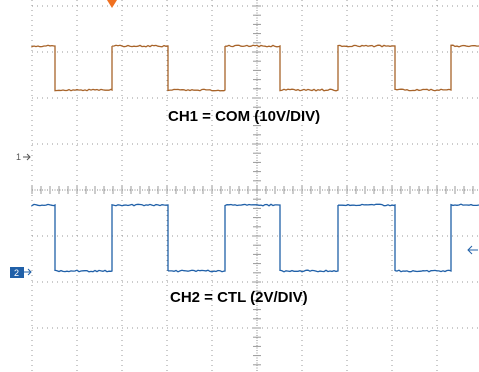 Image resolution: width=479 pixels, height=372 pixels. Describe the element at coordinates (244, 116) in the screenshot. I see `ch1-label: CH1 = COM (10V/DIV)` at that location.